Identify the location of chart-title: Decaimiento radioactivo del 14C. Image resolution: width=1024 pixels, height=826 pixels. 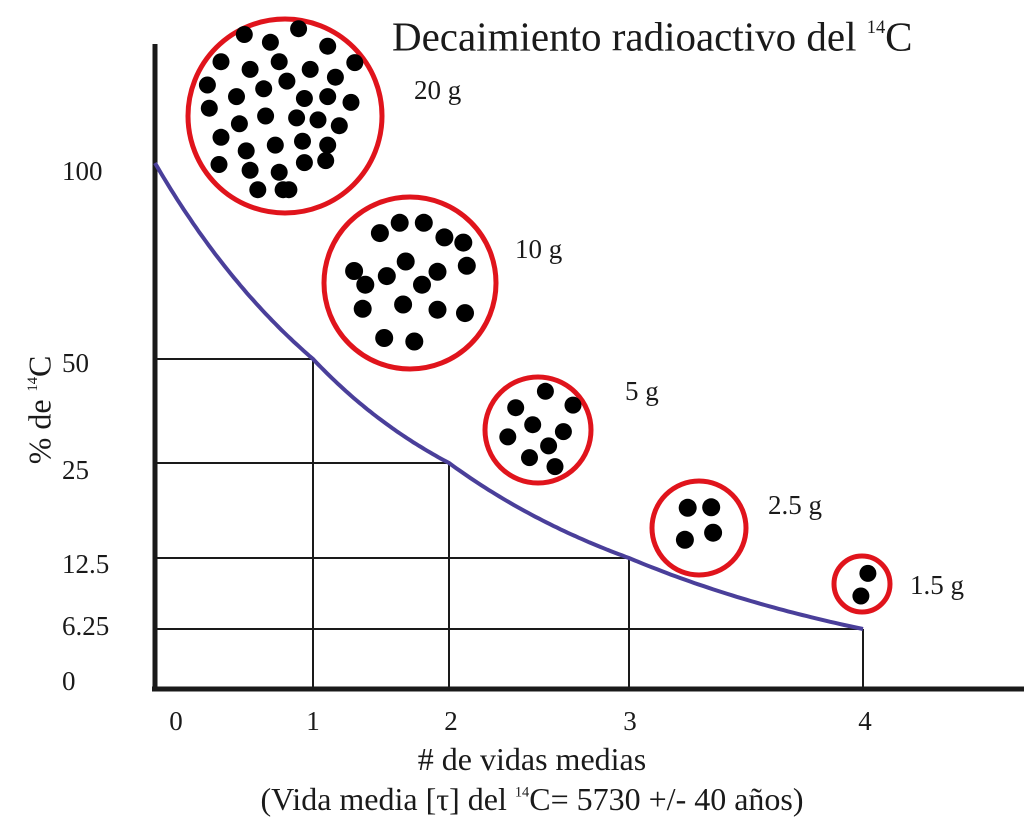
(652, 36).